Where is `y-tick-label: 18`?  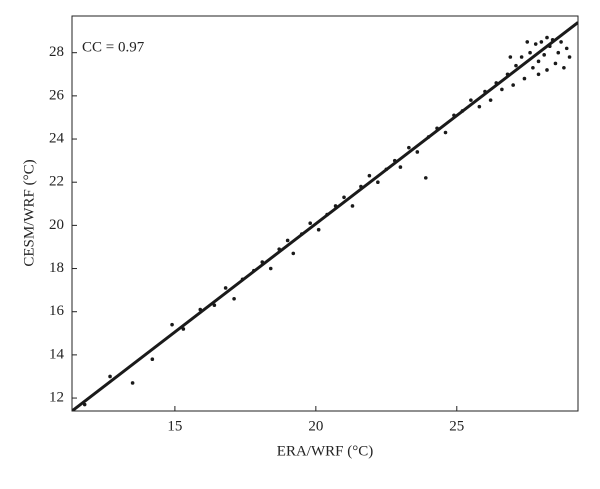 y-tick-label: 18 is located at coordinates (56, 268).